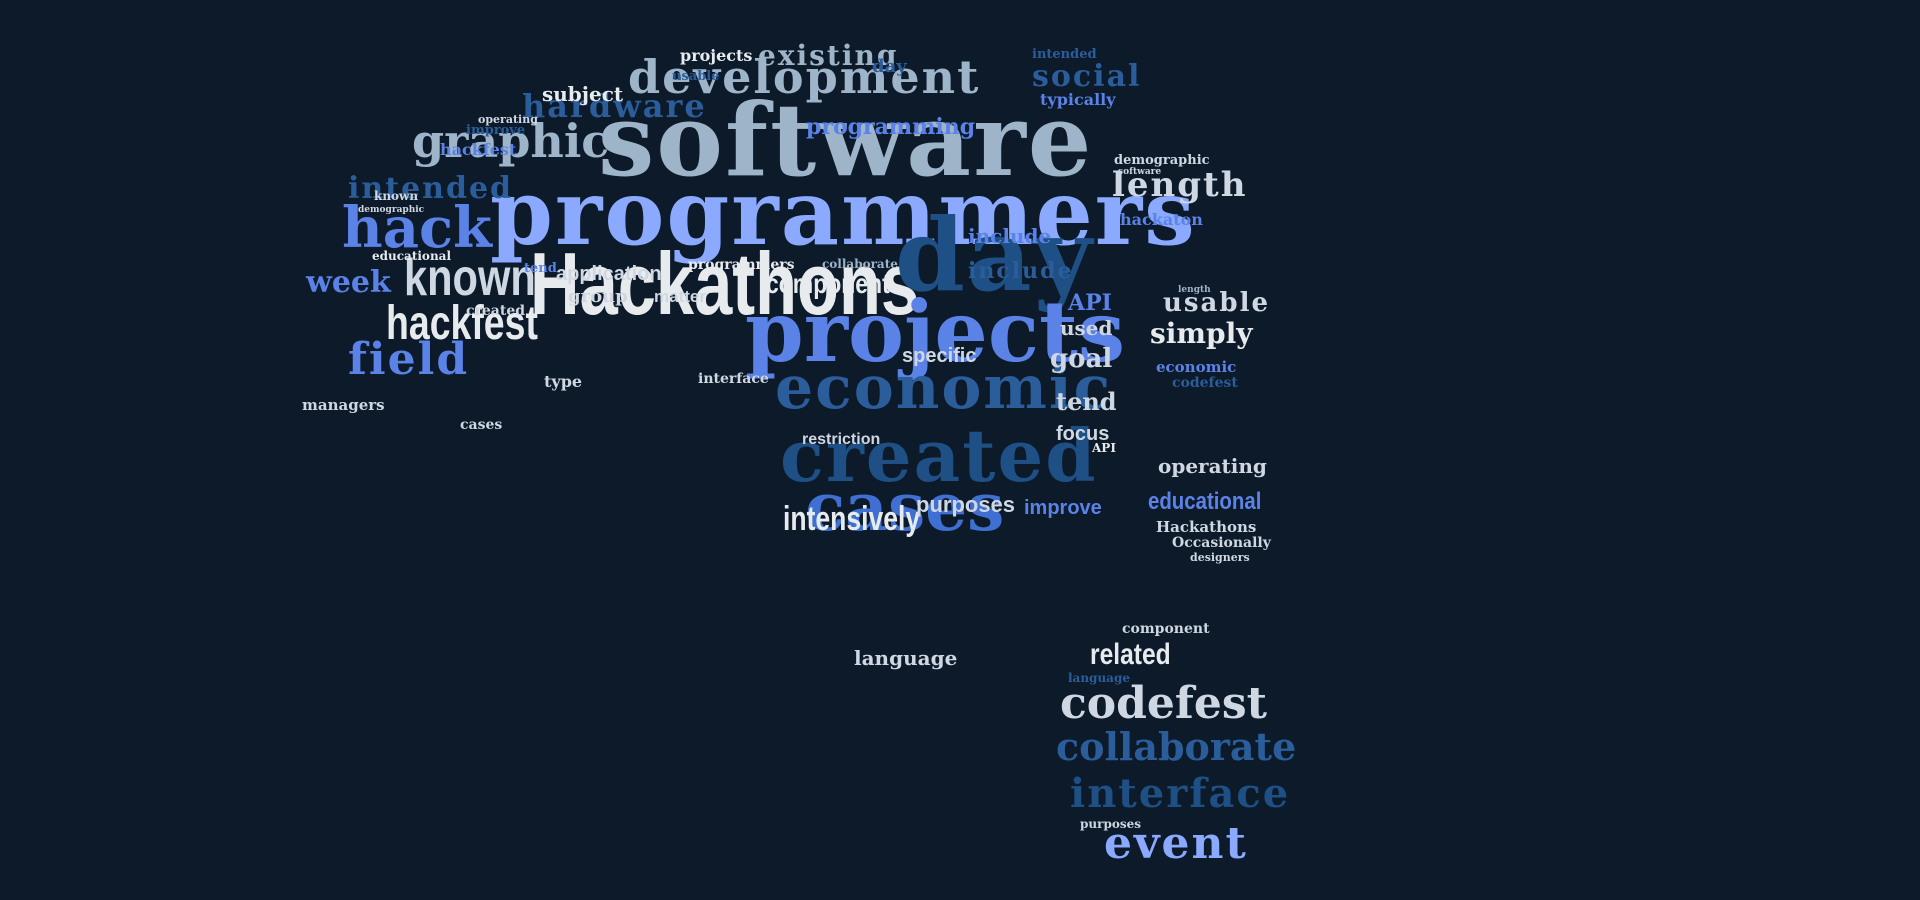 This screenshot has height=900, width=1920. What do you see at coordinates (1221, 543) in the screenshot?
I see `word: Occasionally` at bounding box center [1221, 543].